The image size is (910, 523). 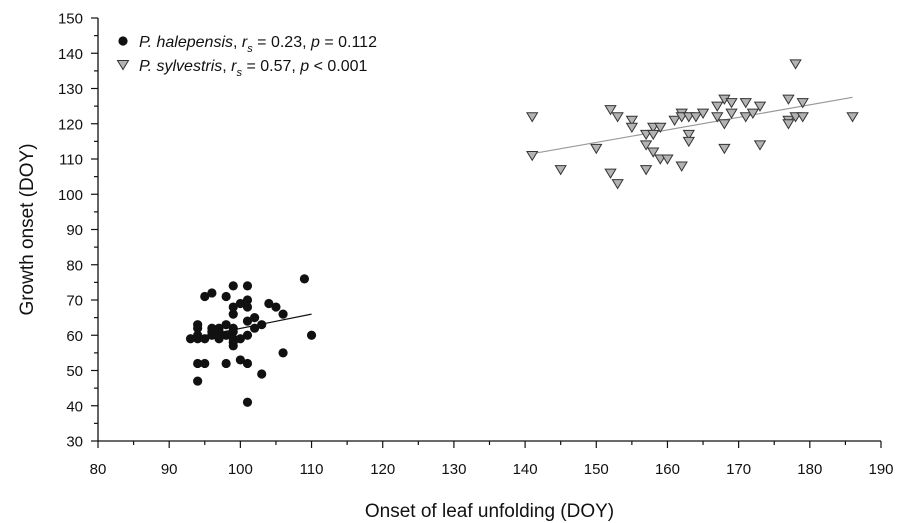 What do you see at coordinates (186, 42) in the screenshot?
I see `legend-species: P. halepensis` at bounding box center [186, 42].